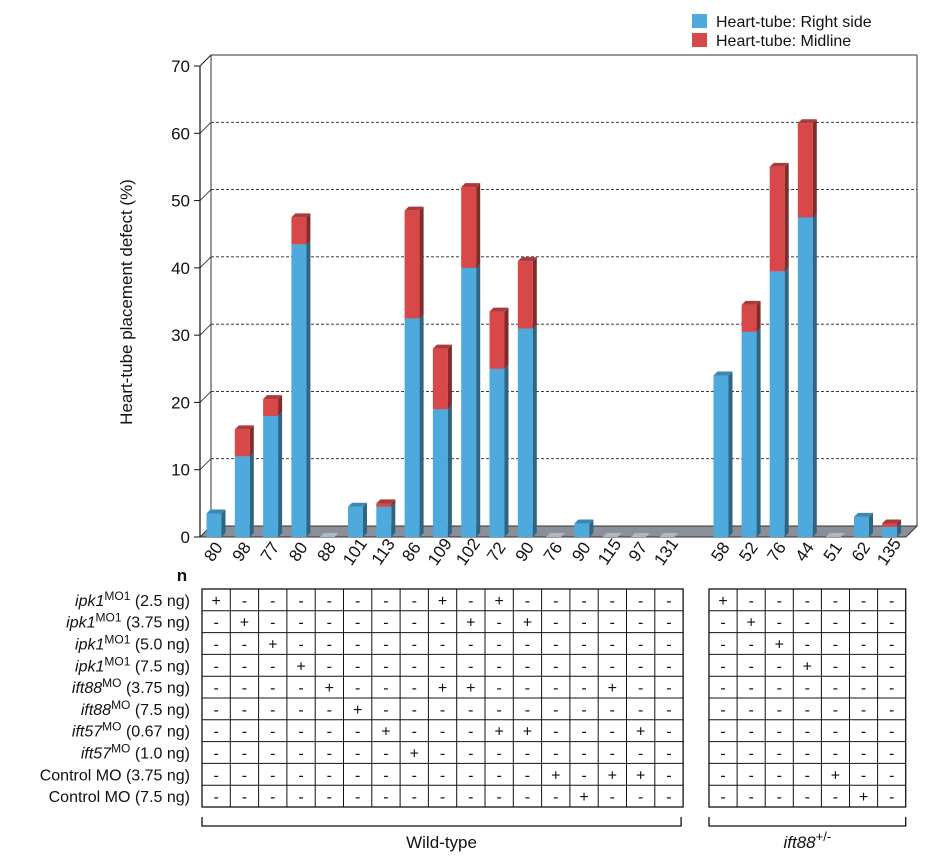 The width and height of the screenshot is (932, 856). I want to click on x-tick-label: 52, so click(748, 552).